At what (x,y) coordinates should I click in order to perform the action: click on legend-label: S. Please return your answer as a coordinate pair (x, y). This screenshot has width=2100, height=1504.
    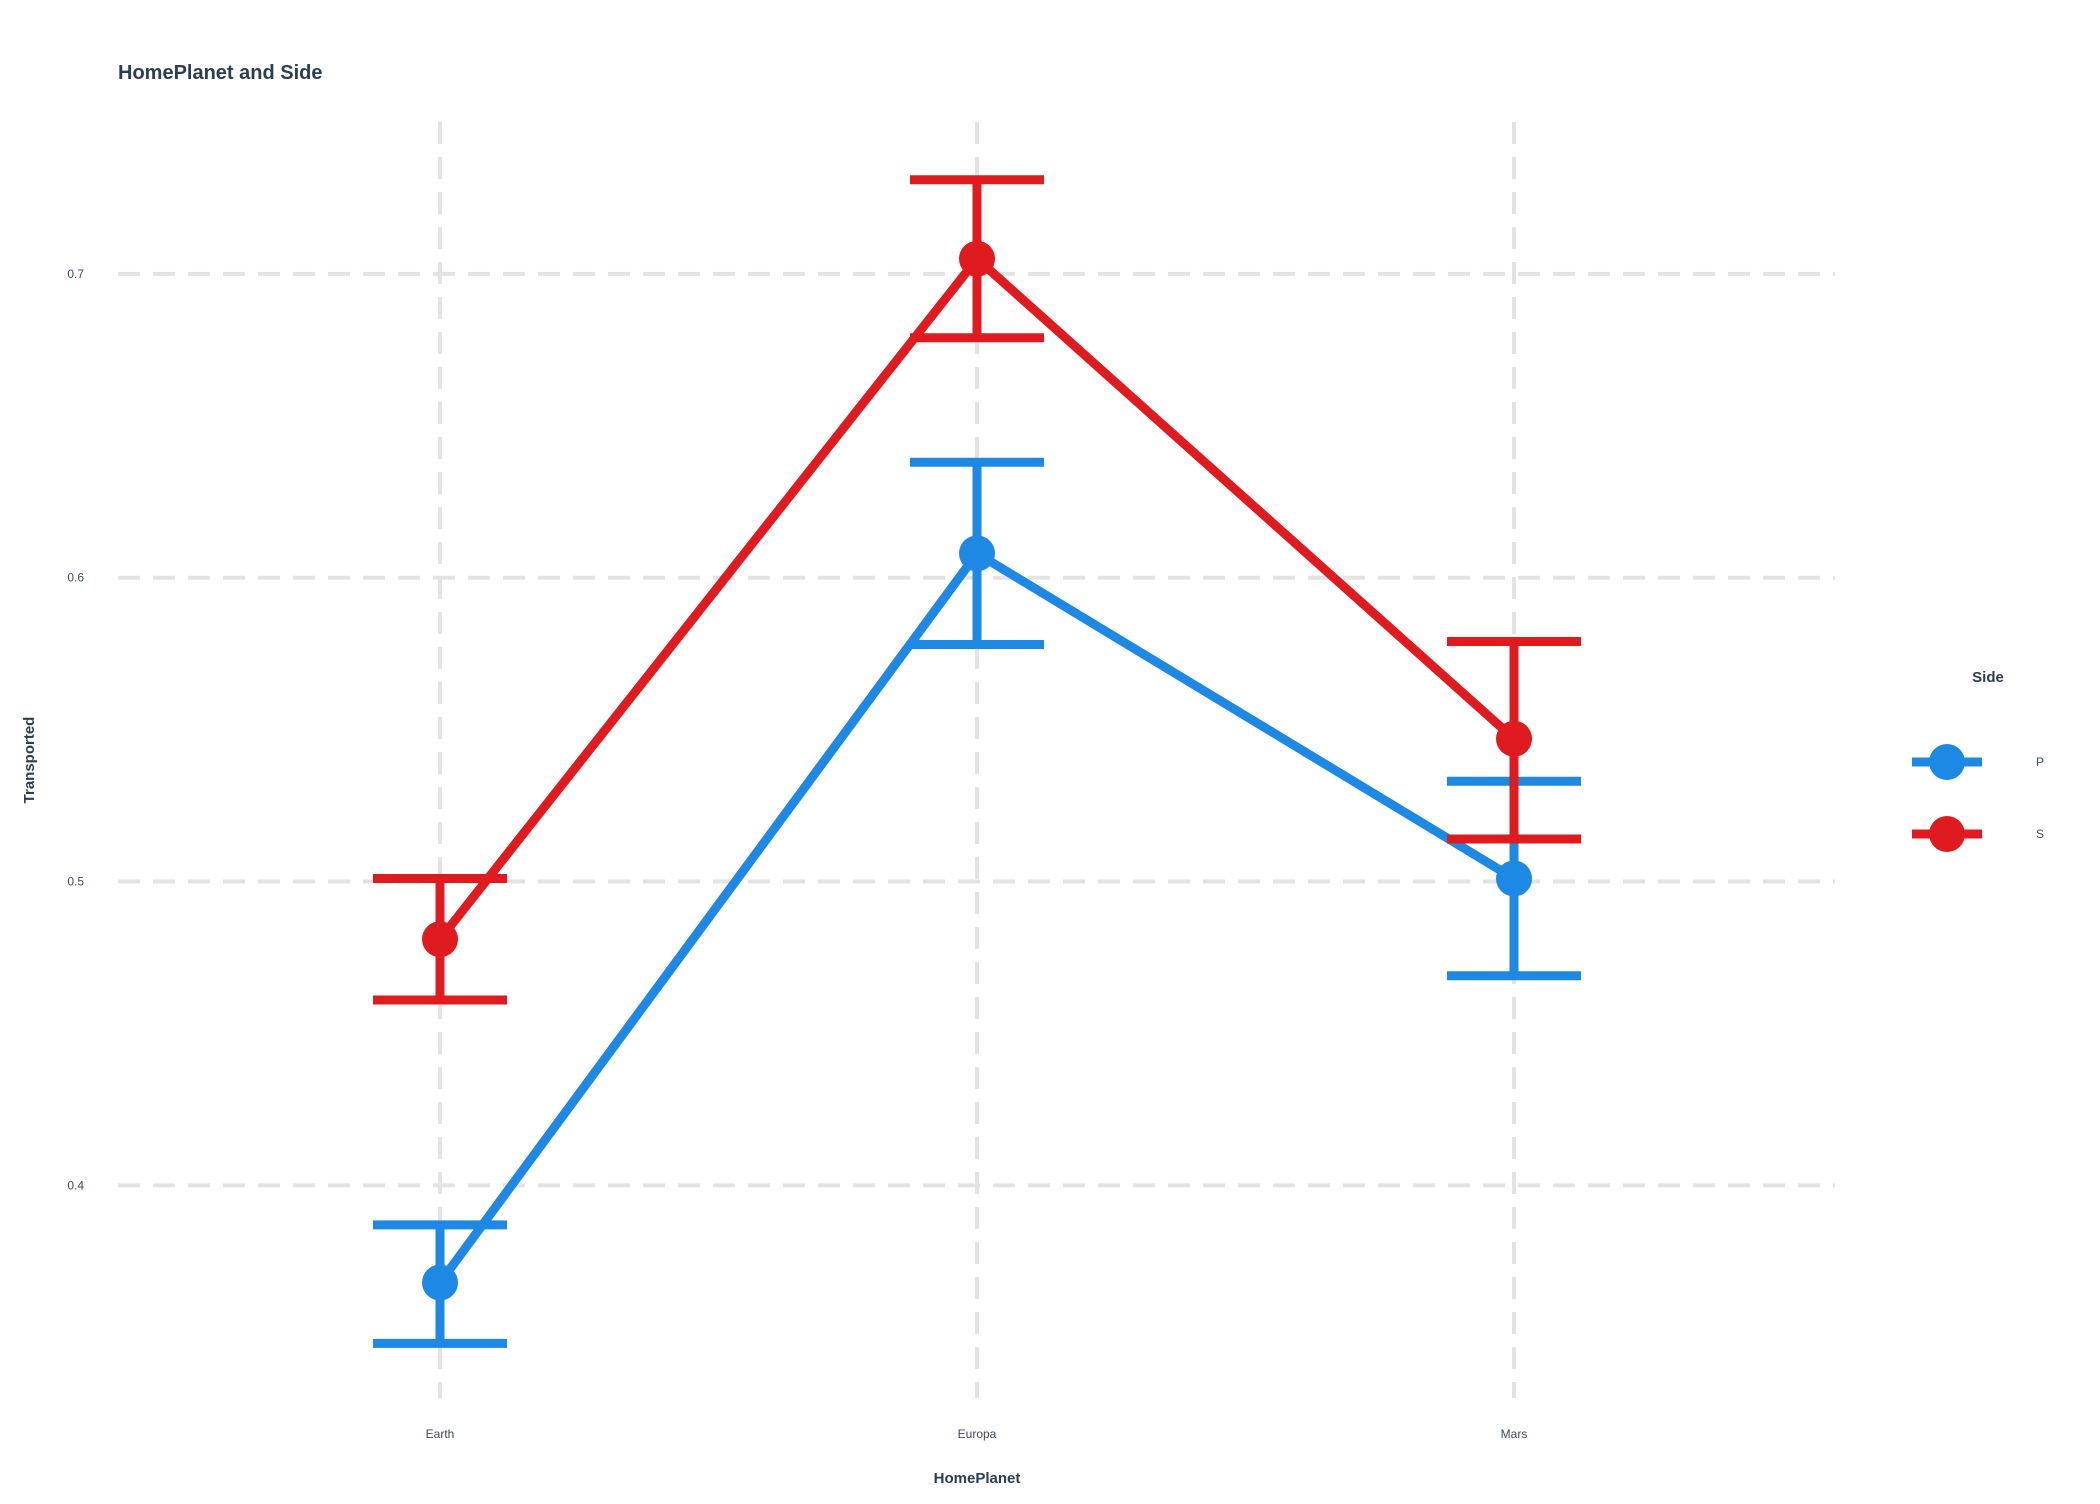
    Looking at the image, I should click on (2040, 834).